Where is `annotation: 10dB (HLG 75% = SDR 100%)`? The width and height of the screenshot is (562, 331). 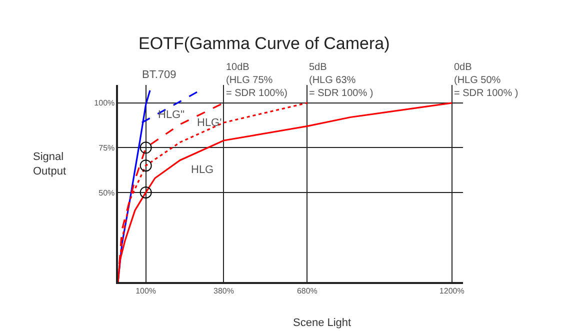
annotation: 10dB (HLG 75% = SDR 100%) is located at coordinates (257, 80).